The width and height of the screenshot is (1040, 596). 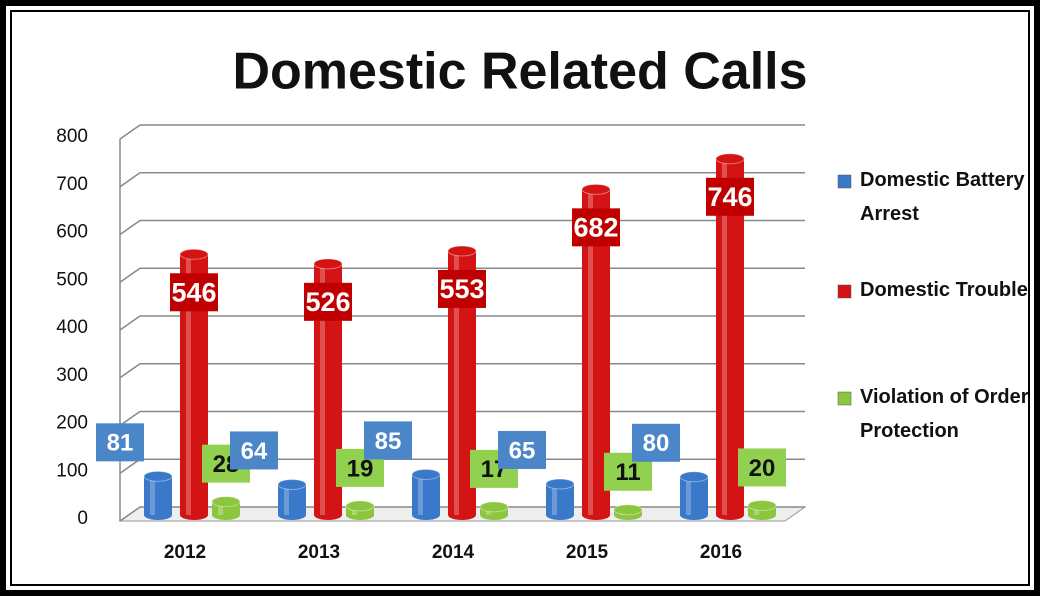 I want to click on value-label: 65, so click(x=522, y=450).